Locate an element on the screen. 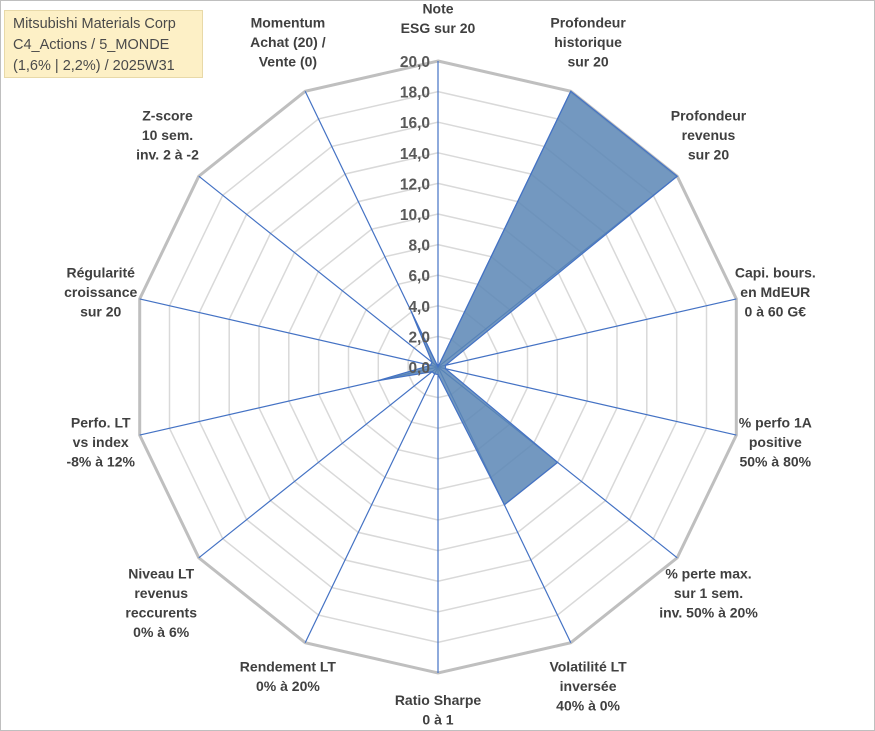 The height and width of the screenshot is (731, 875). axis-label-line: -8% à 12% is located at coordinates (100, 461).